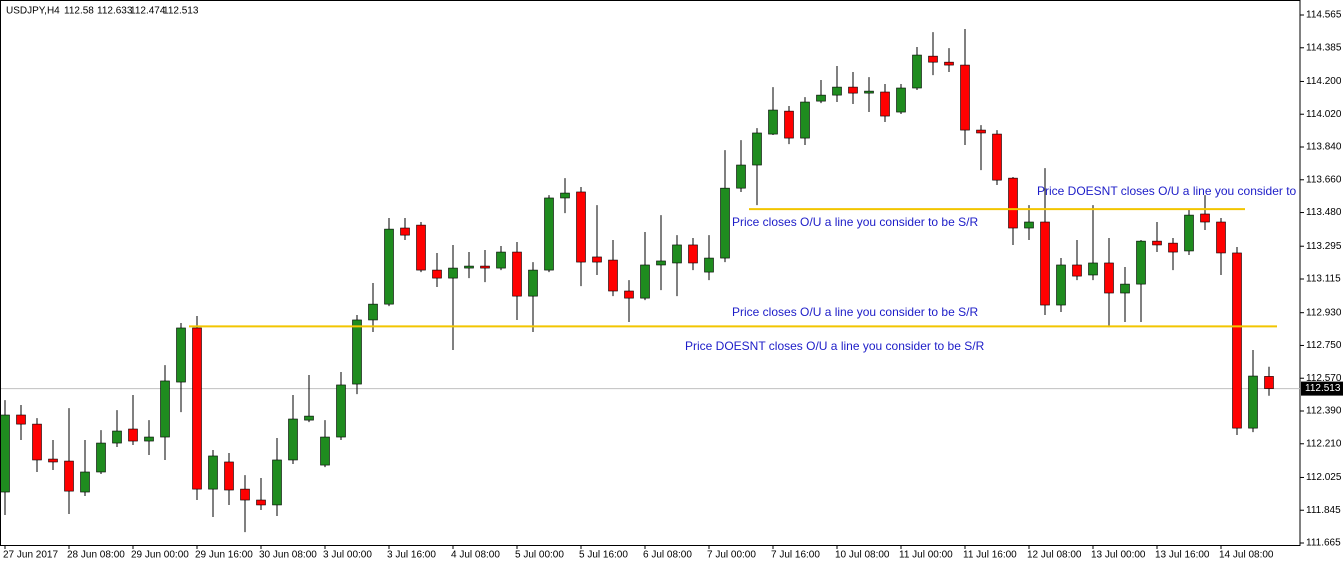  What do you see at coordinates (96, 555) in the screenshot?
I see `x-tick-label: 28 Jun 08:00` at bounding box center [96, 555].